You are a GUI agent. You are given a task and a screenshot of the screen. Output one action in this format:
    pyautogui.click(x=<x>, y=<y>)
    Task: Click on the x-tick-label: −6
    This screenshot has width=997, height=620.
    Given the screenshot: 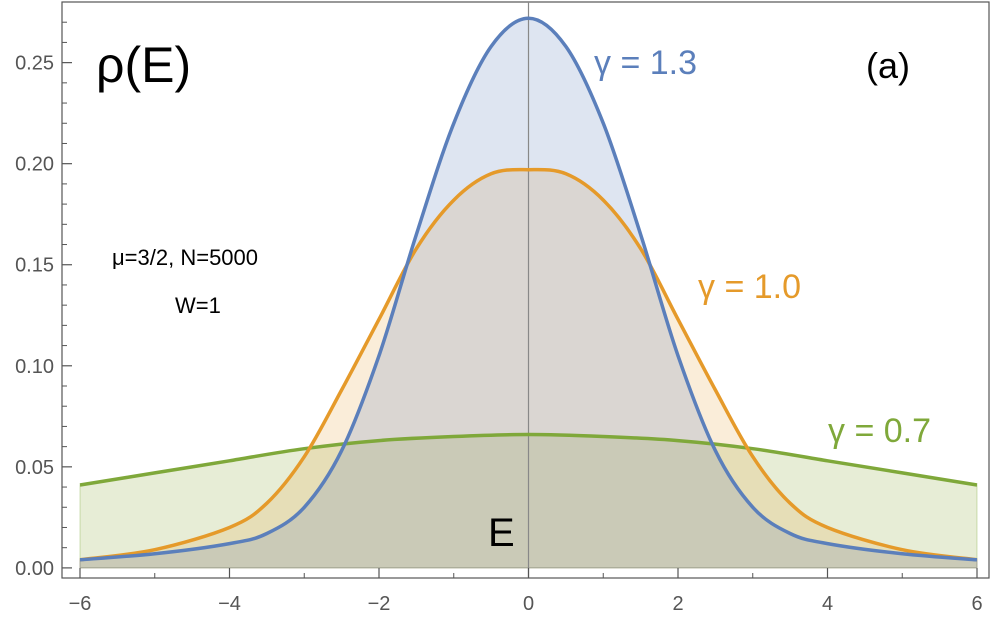 What is the action you would take?
    pyautogui.click(x=80, y=604)
    